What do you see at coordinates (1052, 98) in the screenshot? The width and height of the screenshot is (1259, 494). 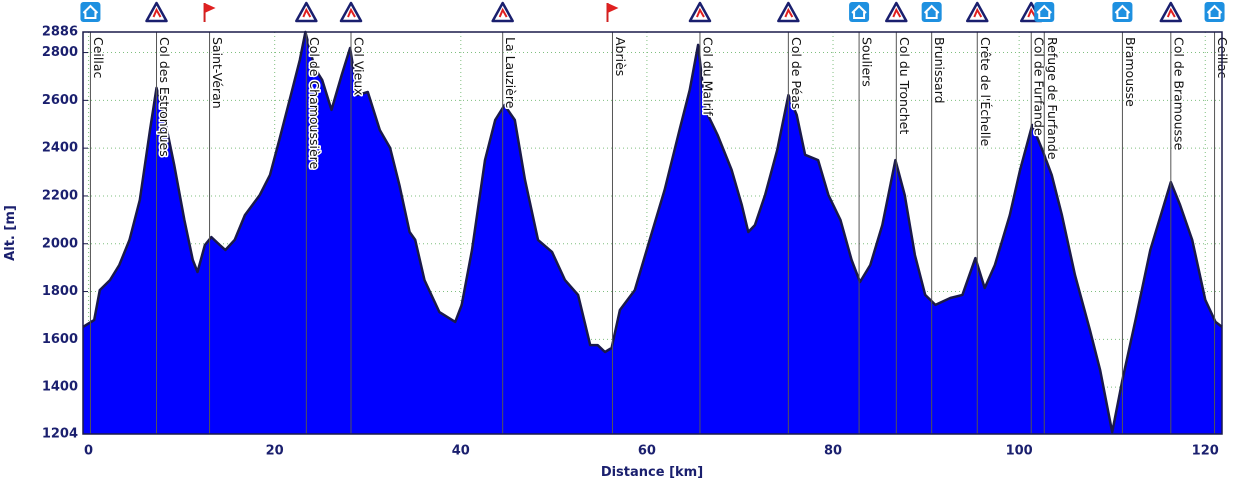 I see `waypoint-label: Refuge de Furfande` at bounding box center [1052, 98].